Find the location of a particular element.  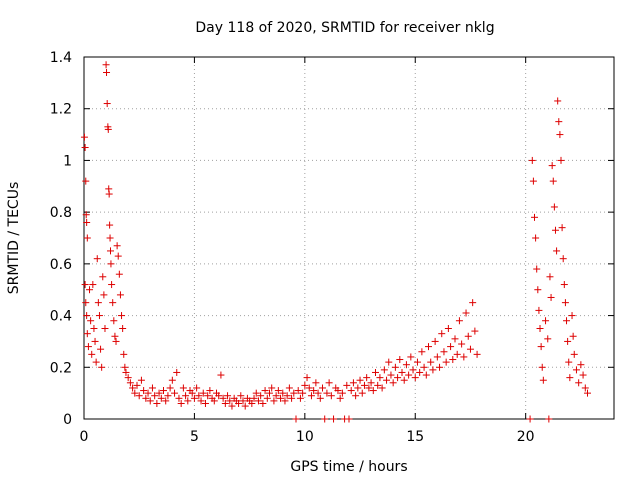

y-tick-label: 0.2 is located at coordinates (61, 368).